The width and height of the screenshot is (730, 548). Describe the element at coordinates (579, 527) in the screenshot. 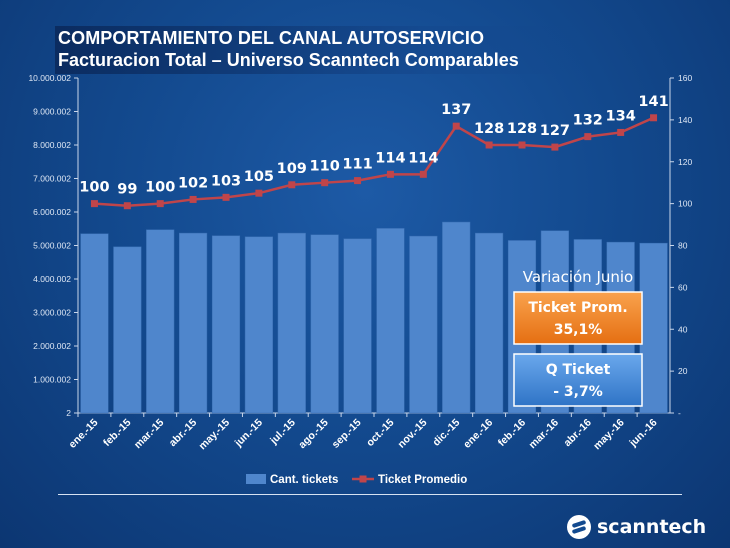

I see `scanntech-logo-icon` at that location.